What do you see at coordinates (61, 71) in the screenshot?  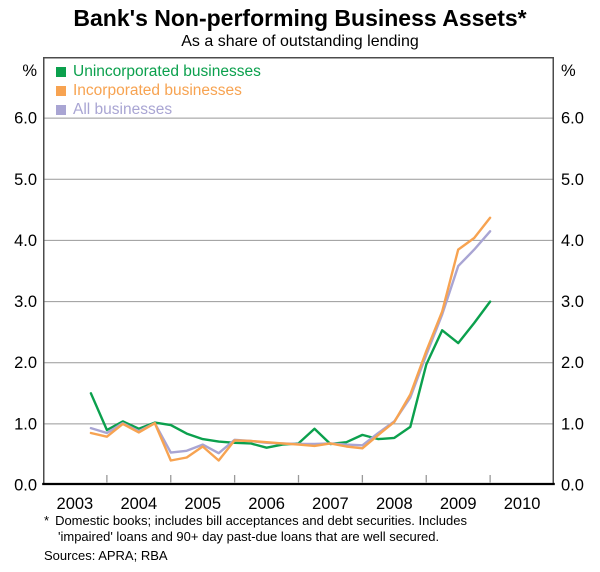 I see `legend-swatch-unincorporated-icon` at bounding box center [61, 71].